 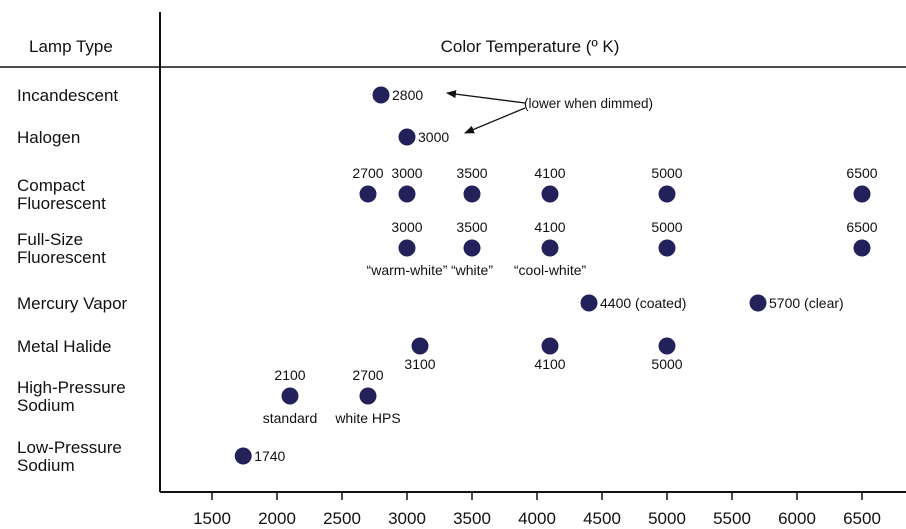 What do you see at coordinates (71, 387) in the screenshot?
I see `lamp-type-label: High-Pressure` at bounding box center [71, 387].